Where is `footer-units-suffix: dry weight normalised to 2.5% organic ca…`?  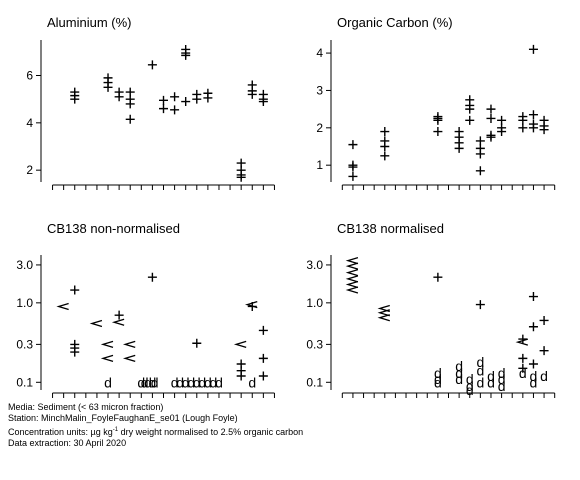 footer-units-suffix: dry weight normalised to 2.5% organic ca… is located at coordinates (211, 431).